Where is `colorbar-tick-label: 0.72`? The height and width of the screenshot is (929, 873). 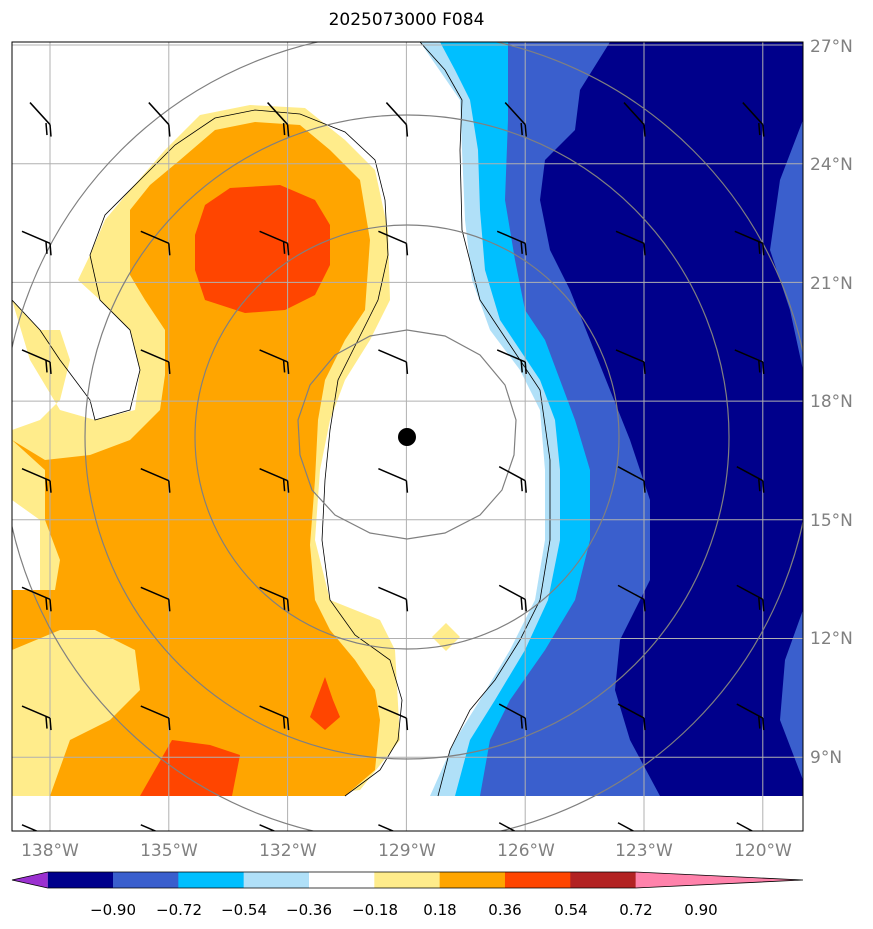 colorbar-tick-label: 0.72 is located at coordinates (635, 910).